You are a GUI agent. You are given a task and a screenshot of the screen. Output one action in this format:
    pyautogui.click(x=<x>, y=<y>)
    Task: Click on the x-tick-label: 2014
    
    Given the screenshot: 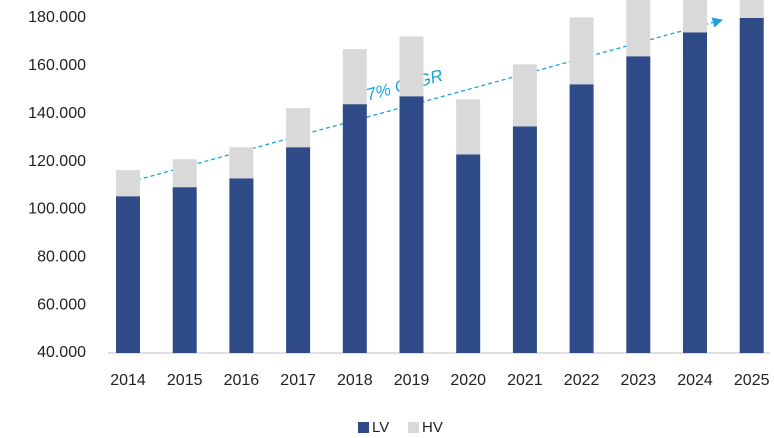 What is the action you would take?
    pyautogui.click(x=128, y=380)
    